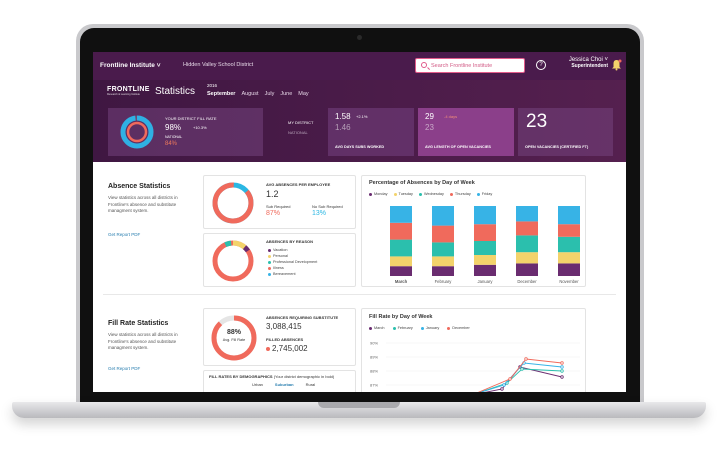 The width and height of the screenshot is (719, 454). What do you see at coordinates (327, 206) in the screenshot?
I see `no-sub-label: No Sub Required` at bounding box center [327, 206].